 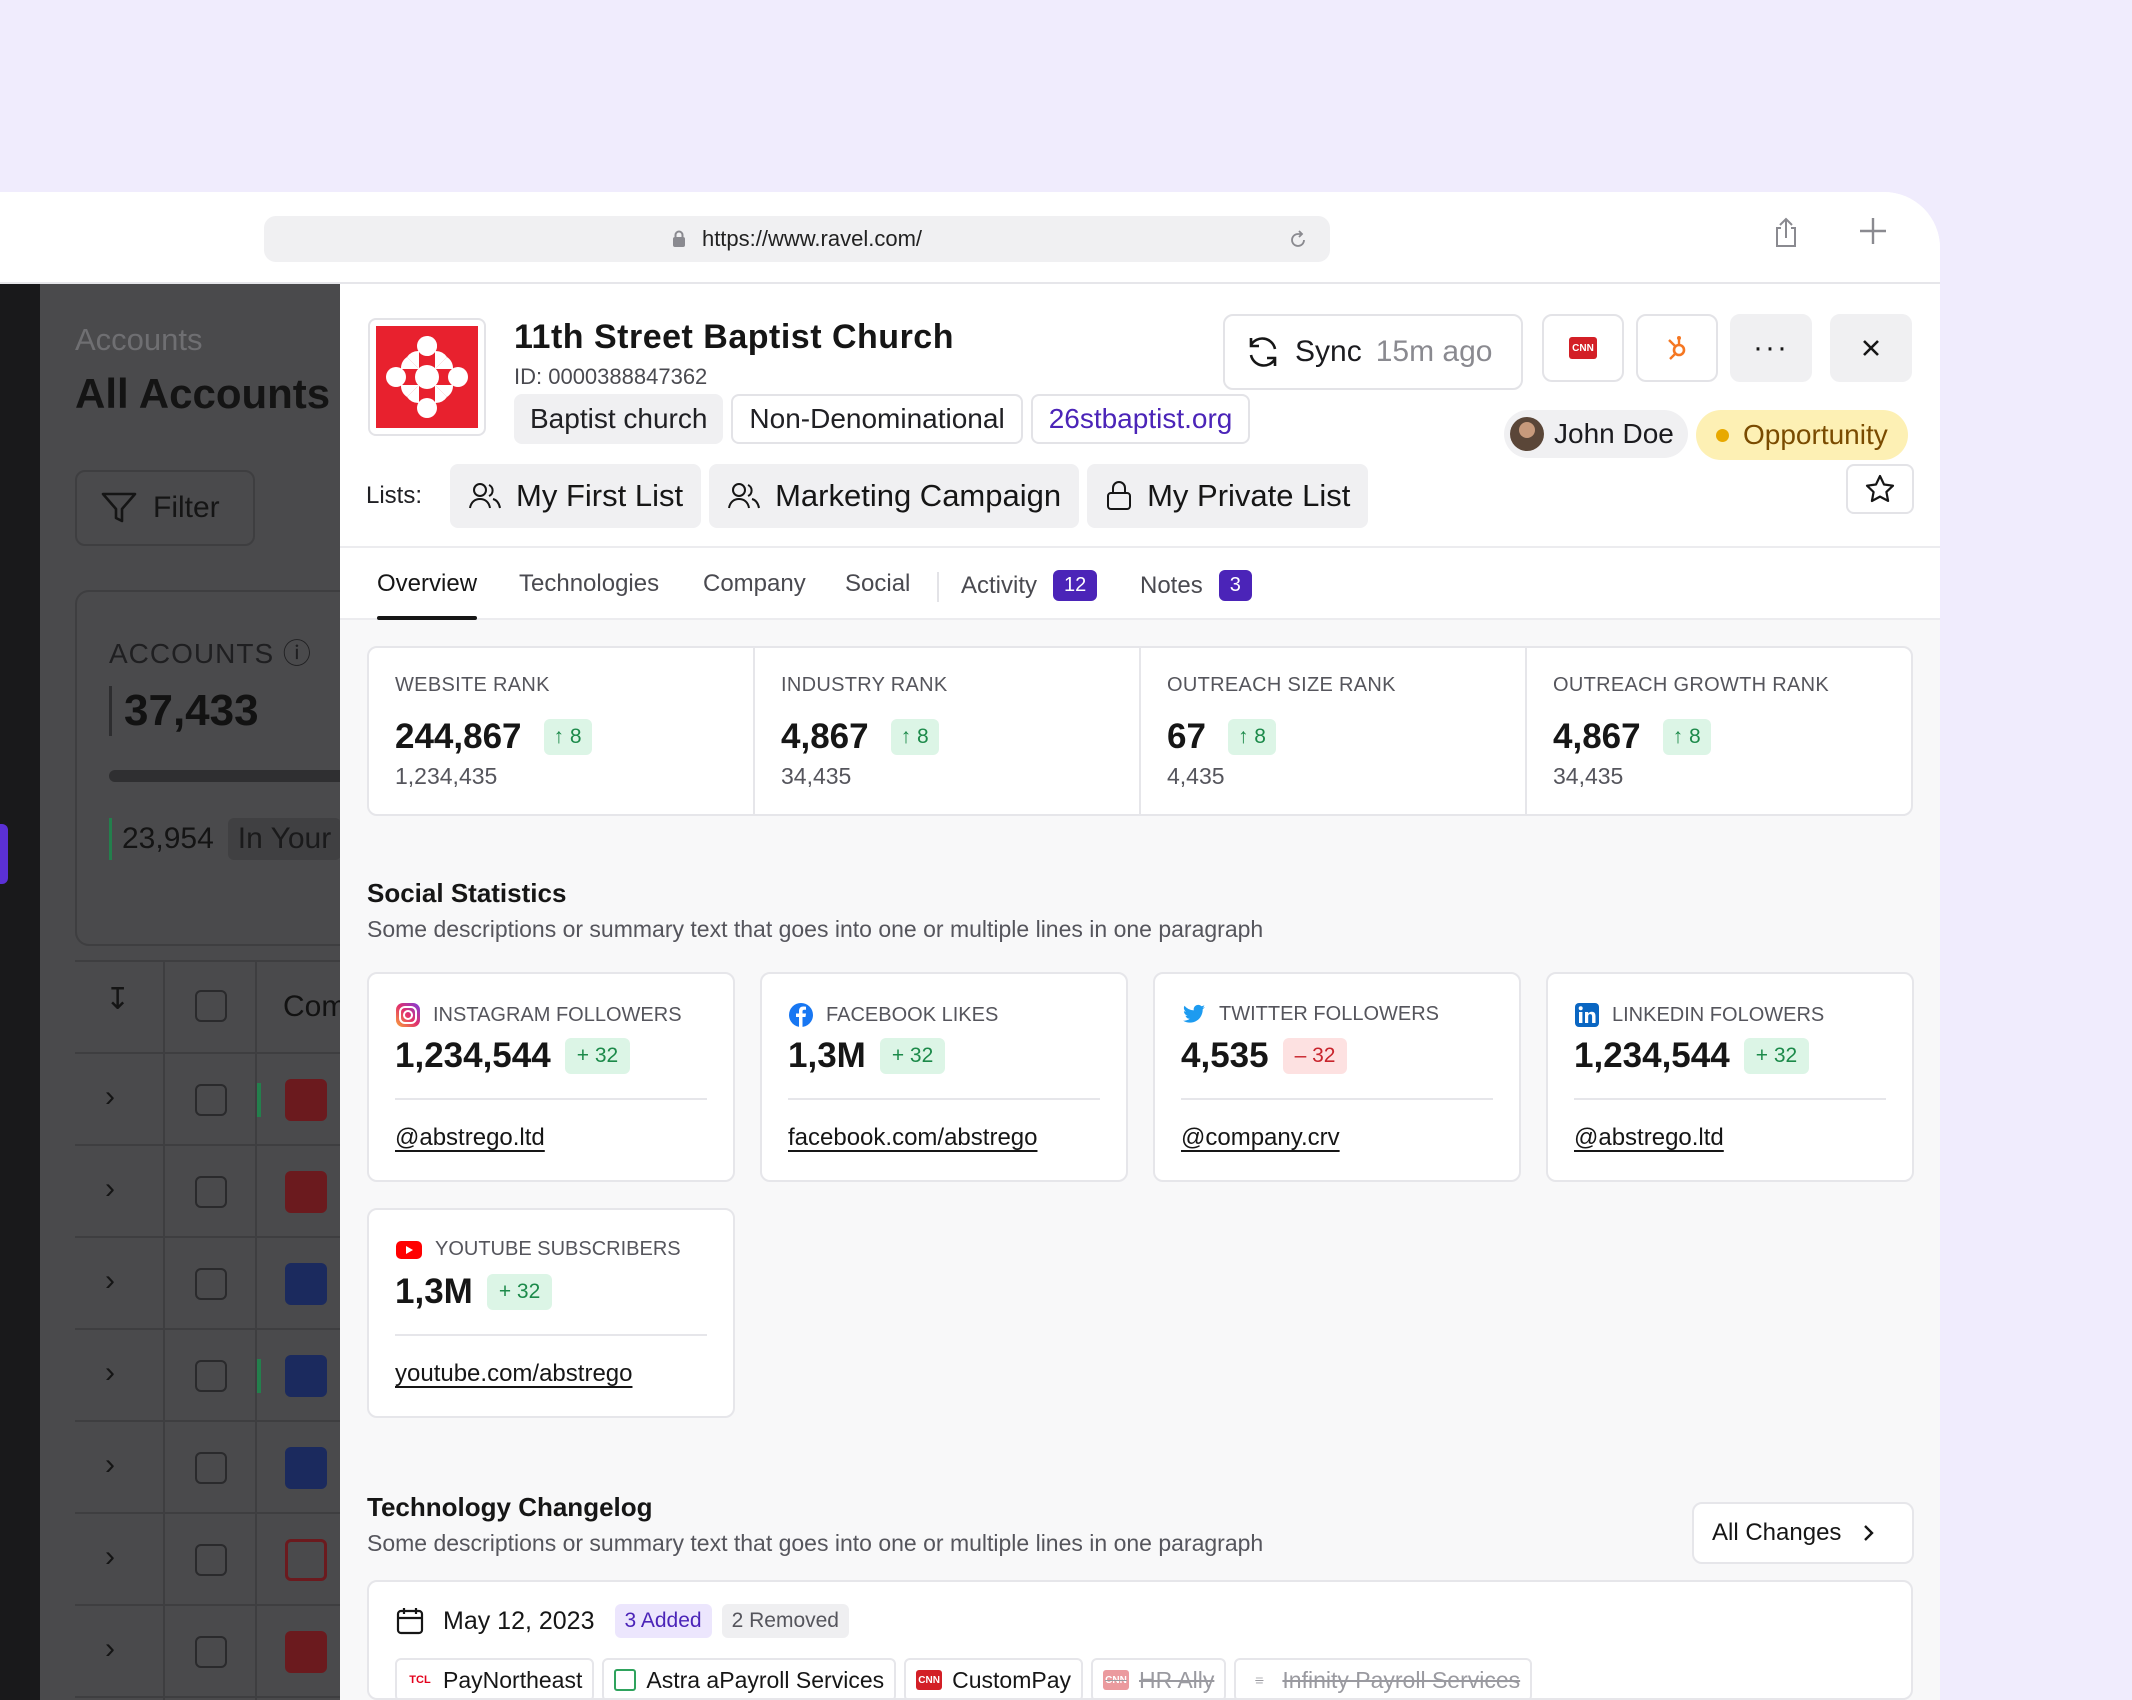 I want to click on changelog-date: May 12, 2023, so click(x=519, y=1620).